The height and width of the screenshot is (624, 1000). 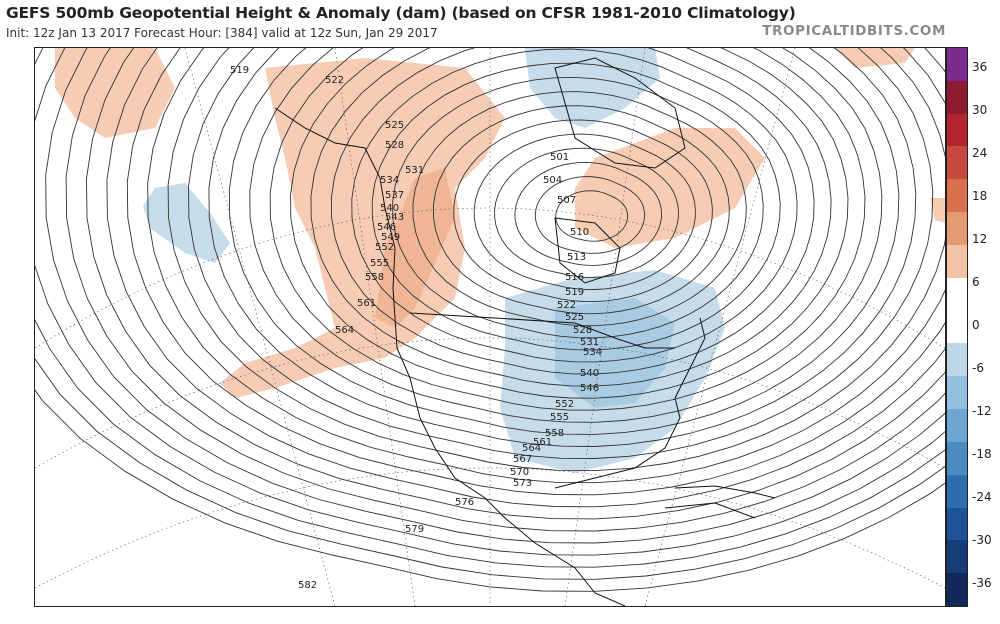 What do you see at coordinates (982, 539) in the screenshot?
I see `colorbar-label: -30` at bounding box center [982, 539].